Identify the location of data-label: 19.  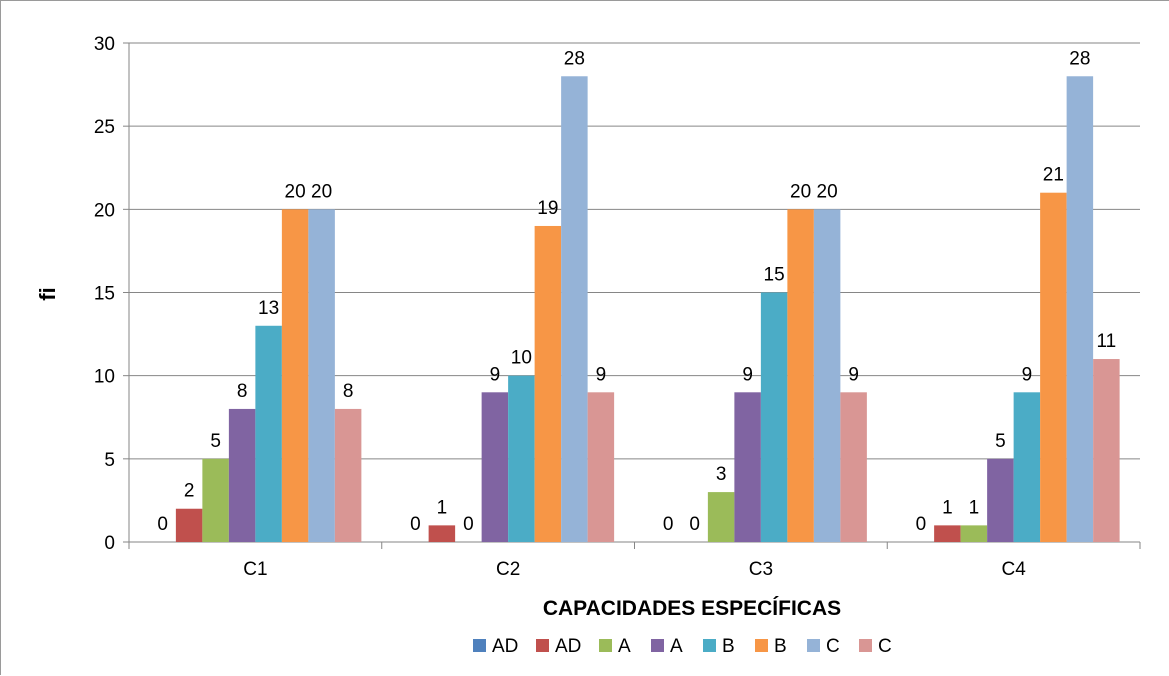
(547, 208).